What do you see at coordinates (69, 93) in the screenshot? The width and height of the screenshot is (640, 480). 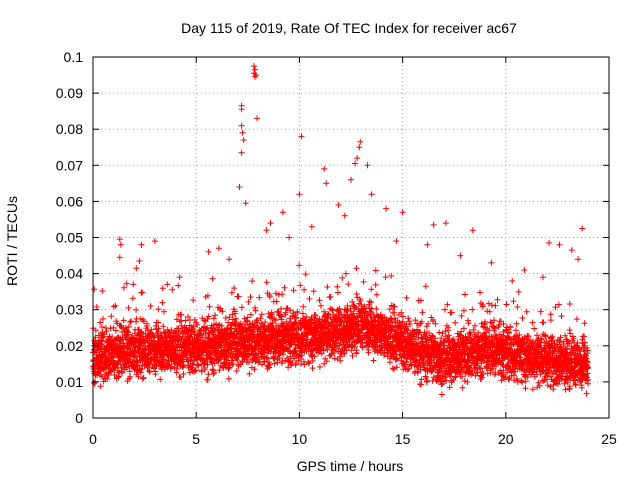 I see `y-tick-label: 0.09` at bounding box center [69, 93].